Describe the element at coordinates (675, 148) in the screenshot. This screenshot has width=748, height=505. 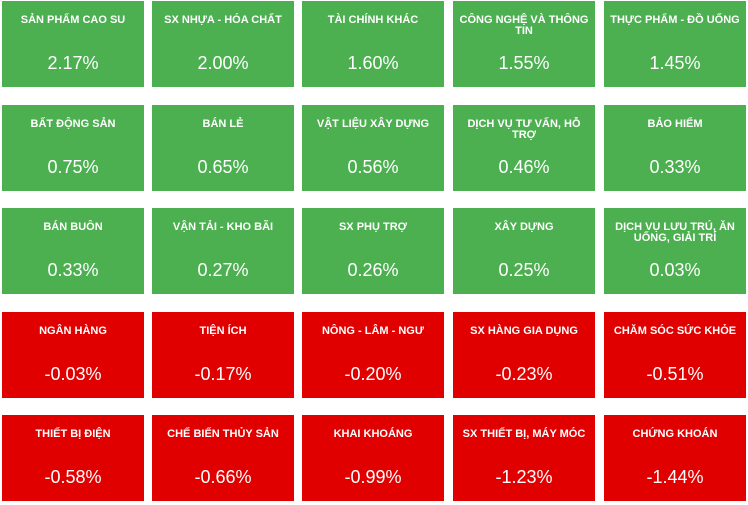
I see `sector-tile: BẢO HIỂM 0.33%` at that location.